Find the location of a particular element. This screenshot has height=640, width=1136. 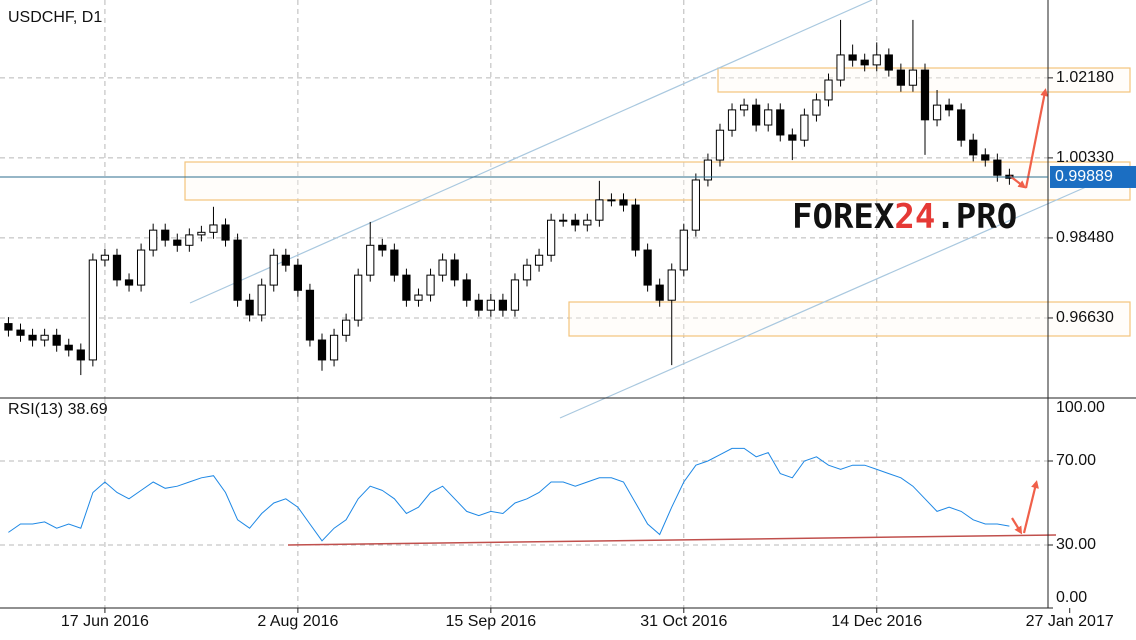

y-tick-label: 1.02180 is located at coordinates (1085, 77).